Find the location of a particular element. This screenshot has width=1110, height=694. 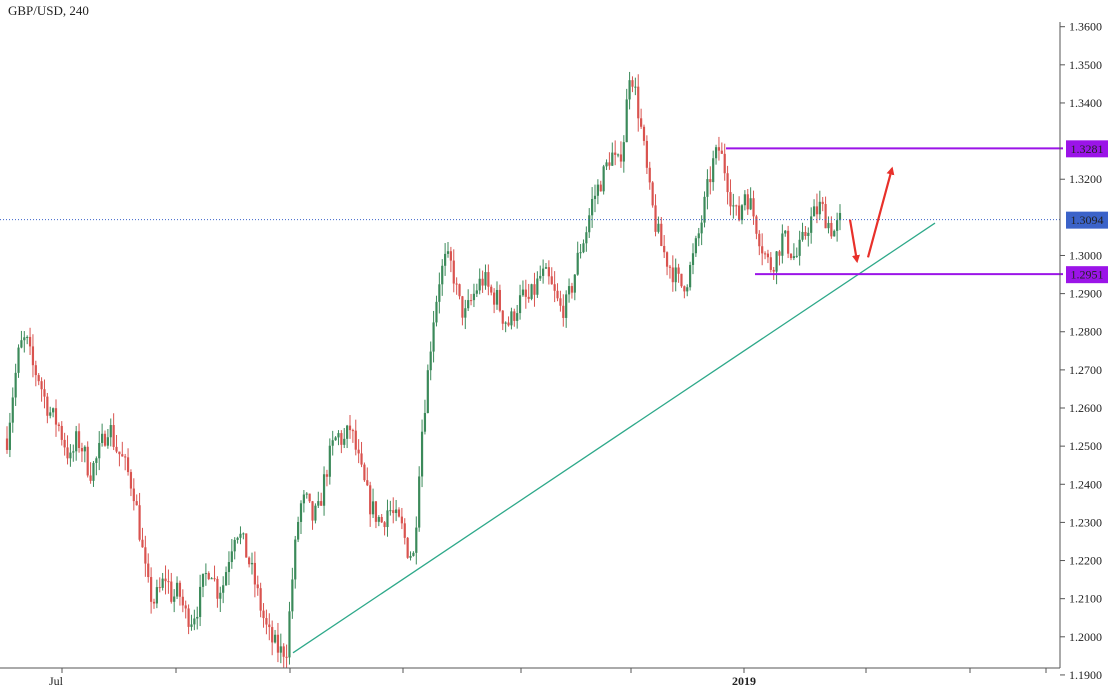

support-tag is located at coordinates (1087, 275).